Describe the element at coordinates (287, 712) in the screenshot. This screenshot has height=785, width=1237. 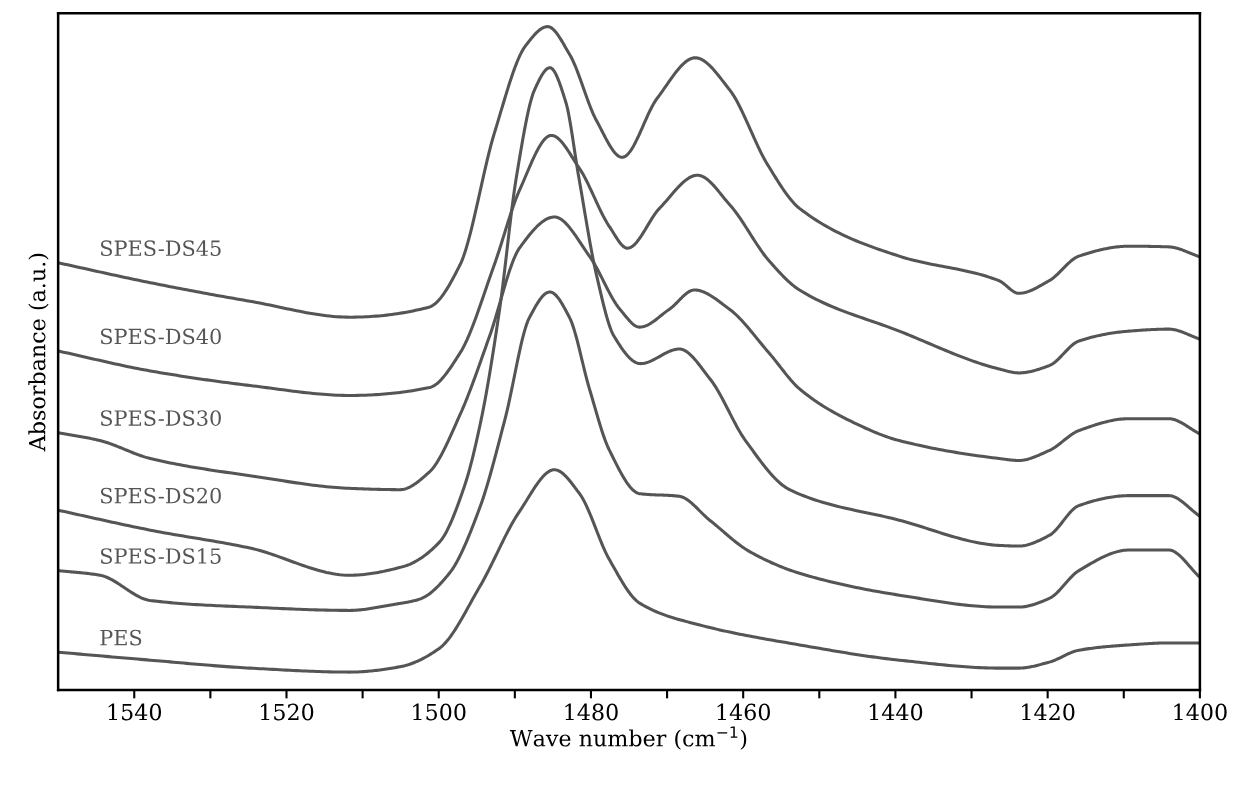
I see `x-tick-label: 1520` at that location.